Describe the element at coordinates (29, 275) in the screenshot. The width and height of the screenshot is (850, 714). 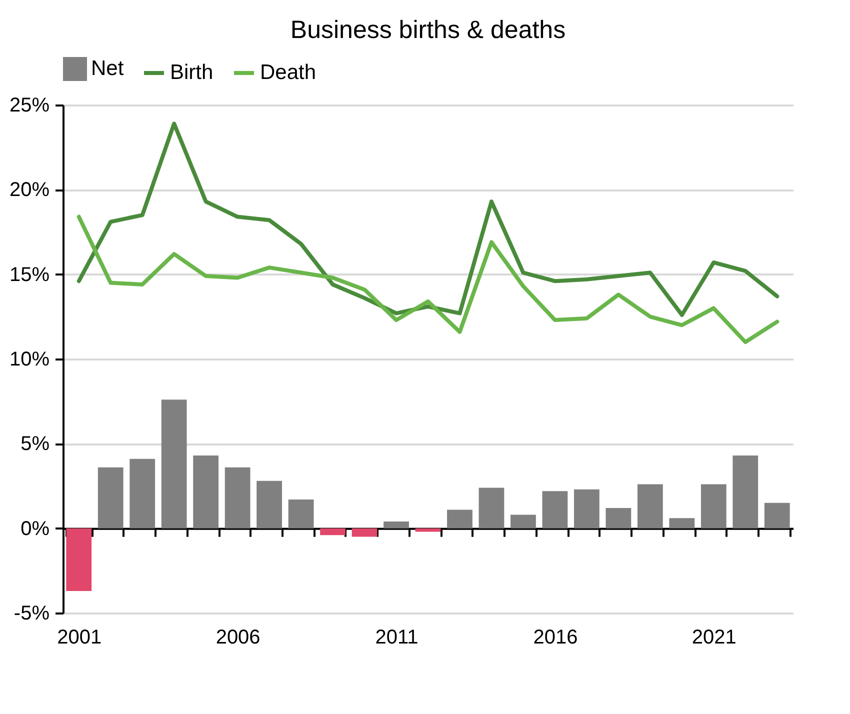
I see `y-tick-label: 15%` at that location.